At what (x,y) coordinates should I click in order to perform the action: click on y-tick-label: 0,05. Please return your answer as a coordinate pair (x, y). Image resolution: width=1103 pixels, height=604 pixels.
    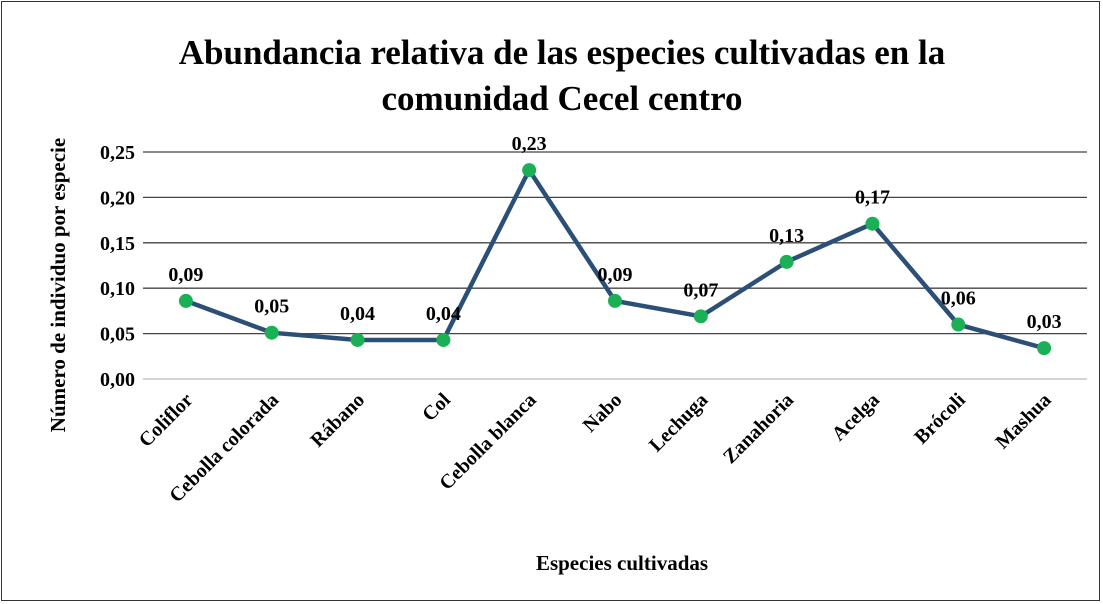
    Looking at the image, I should click on (117, 335).